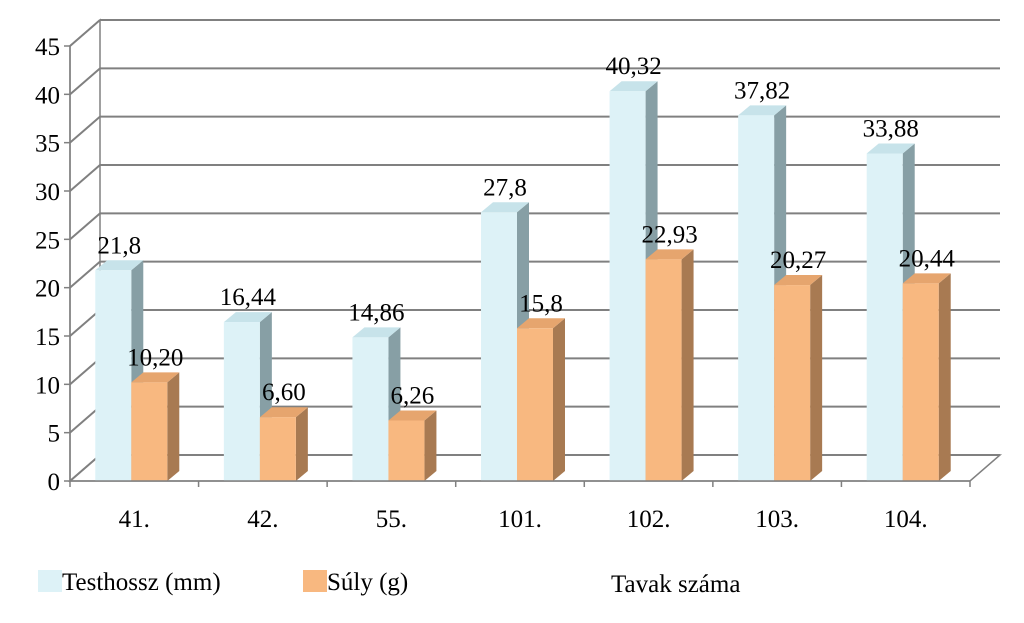 The image size is (1024, 623). I want to click on x-axis: 41. 42. 55. 101. 102. 103. 104., so click(520, 506).